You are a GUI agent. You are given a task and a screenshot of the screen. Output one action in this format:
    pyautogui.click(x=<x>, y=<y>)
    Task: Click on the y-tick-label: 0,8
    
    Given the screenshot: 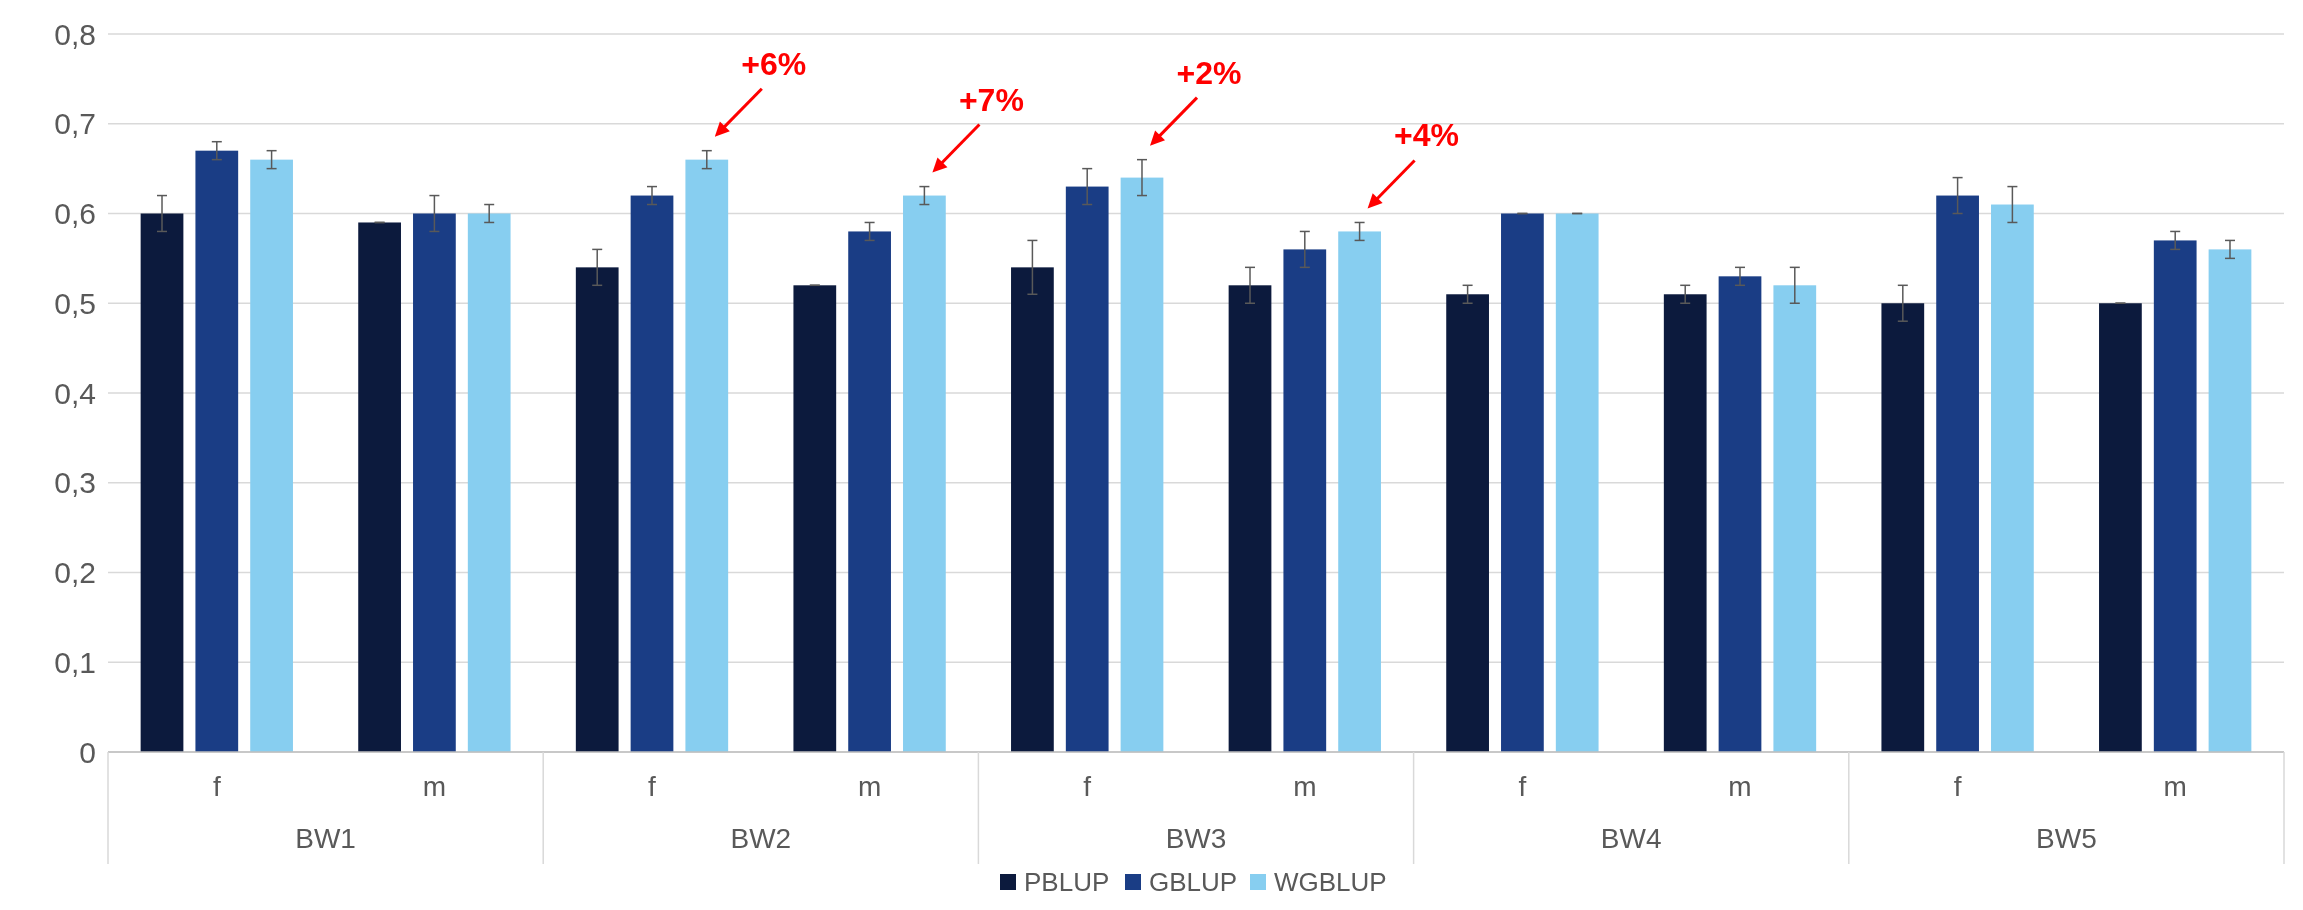 What is the action you would take?
    pyautogui.click(x=75, y=34)
    